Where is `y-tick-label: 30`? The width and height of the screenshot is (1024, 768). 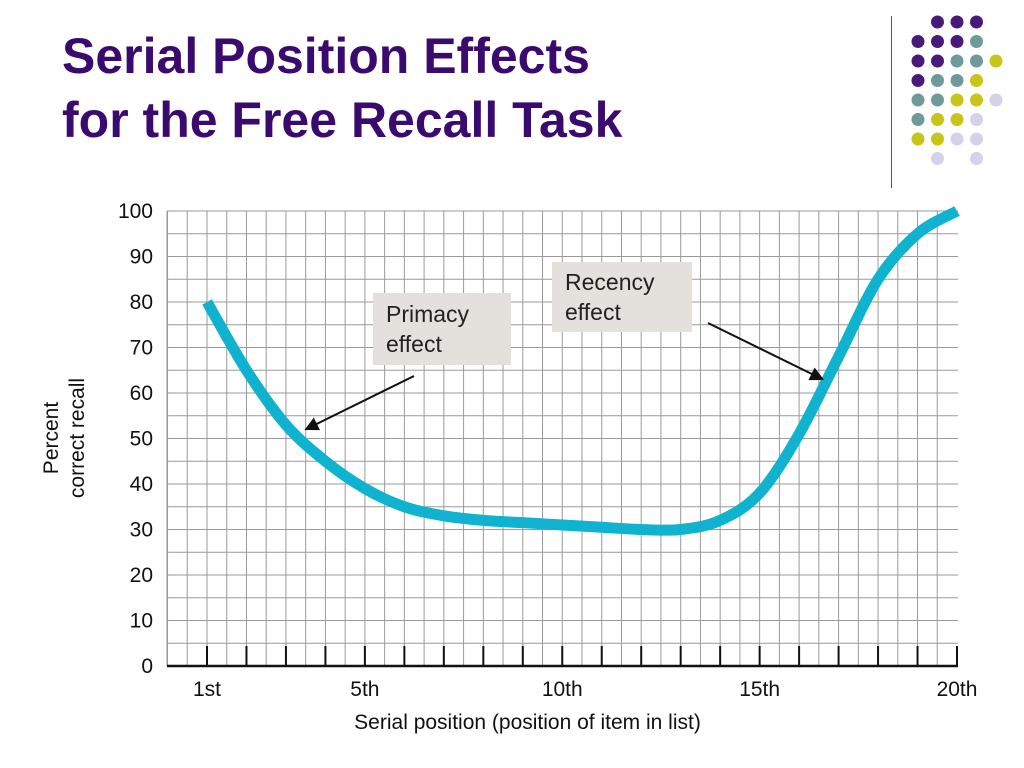 y-tick-label: 30 is located at coordinates (141, 530).